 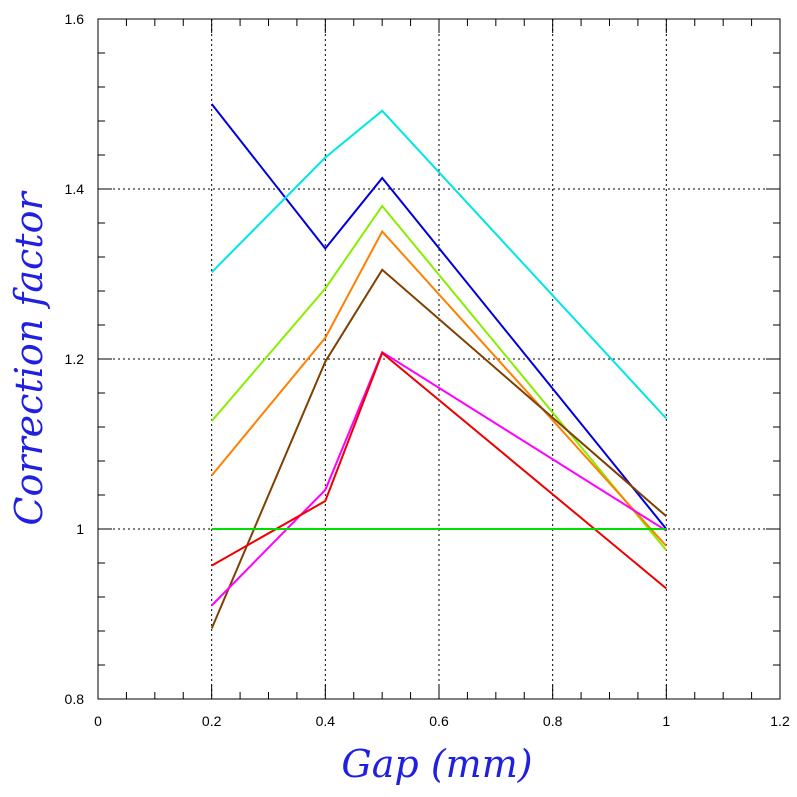 I want to click on x-tick-label: 1.2, so click(x=780, y=721).